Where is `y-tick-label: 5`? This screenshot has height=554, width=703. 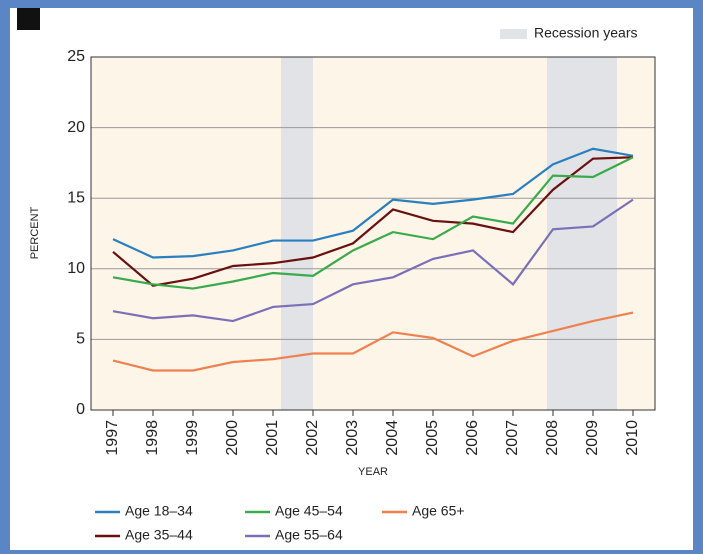
y-tick-label: 5 is located at coordinates (80, 339).